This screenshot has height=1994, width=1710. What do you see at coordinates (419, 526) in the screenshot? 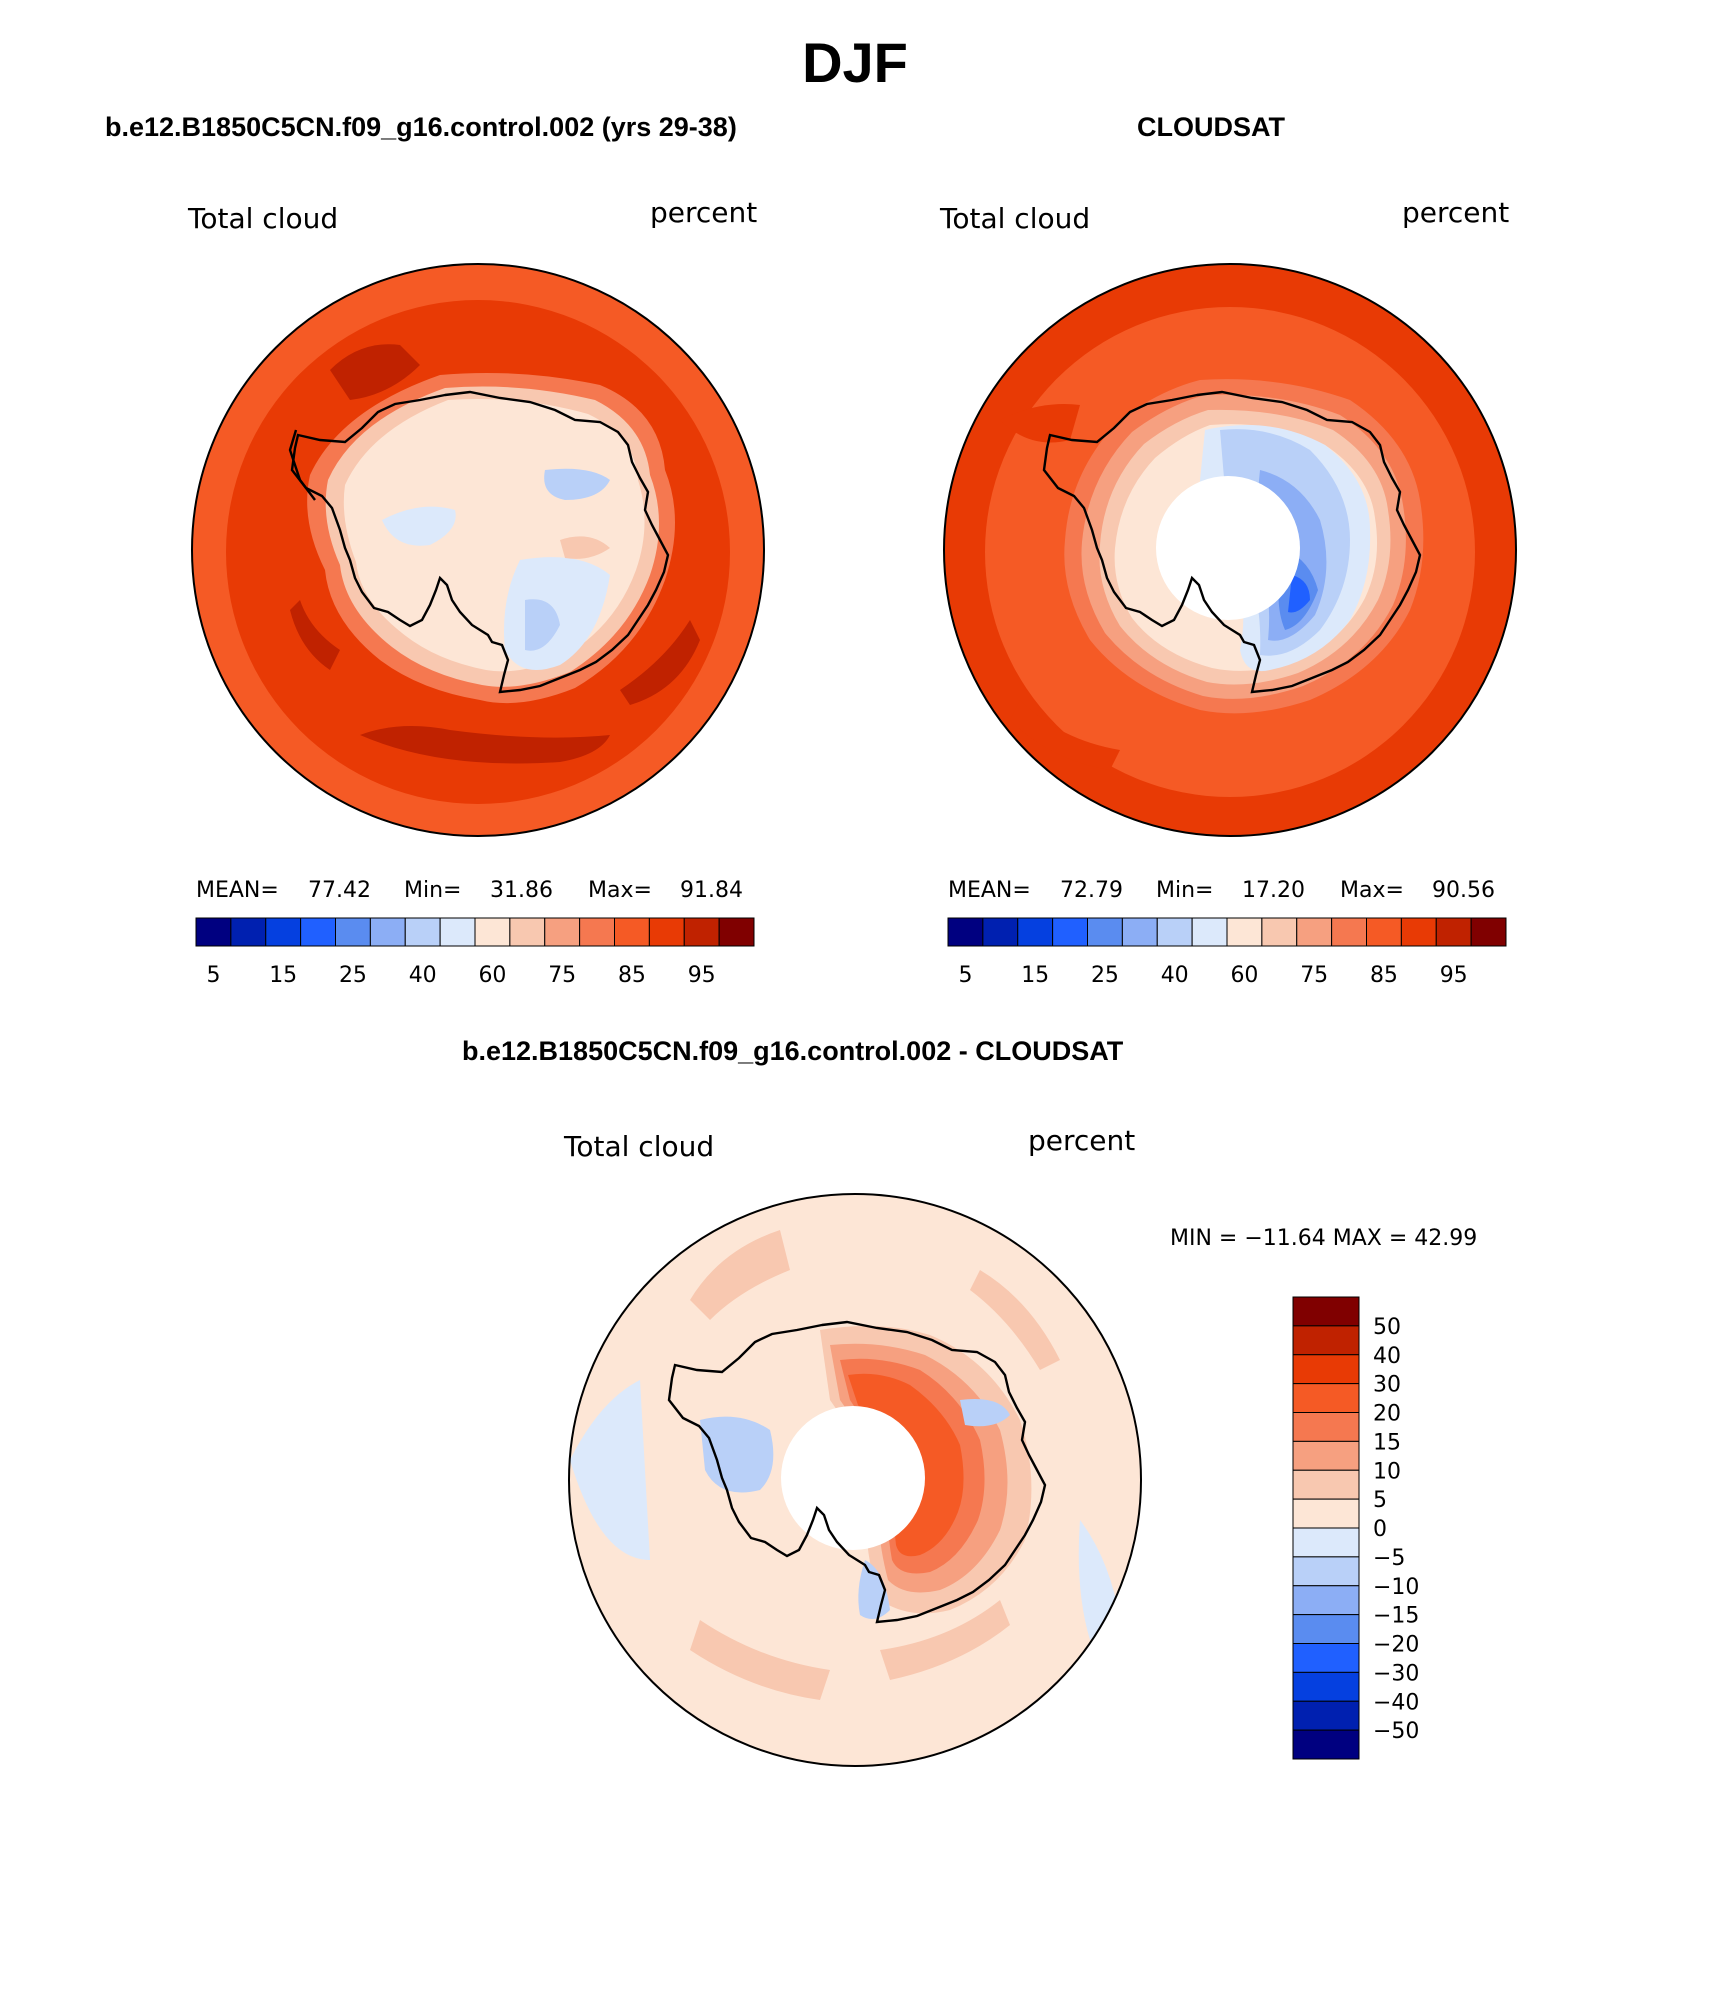
I see `map-1-fill-50-a` at bounding box center [419, 526].